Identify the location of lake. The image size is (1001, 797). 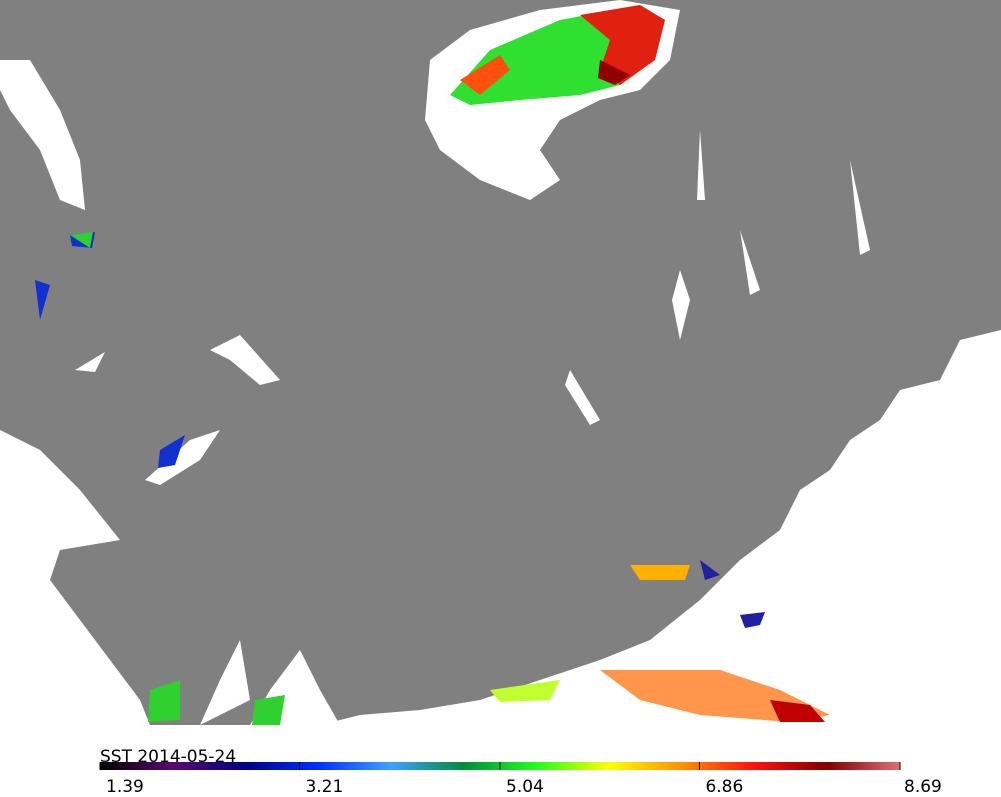
(42, 135).